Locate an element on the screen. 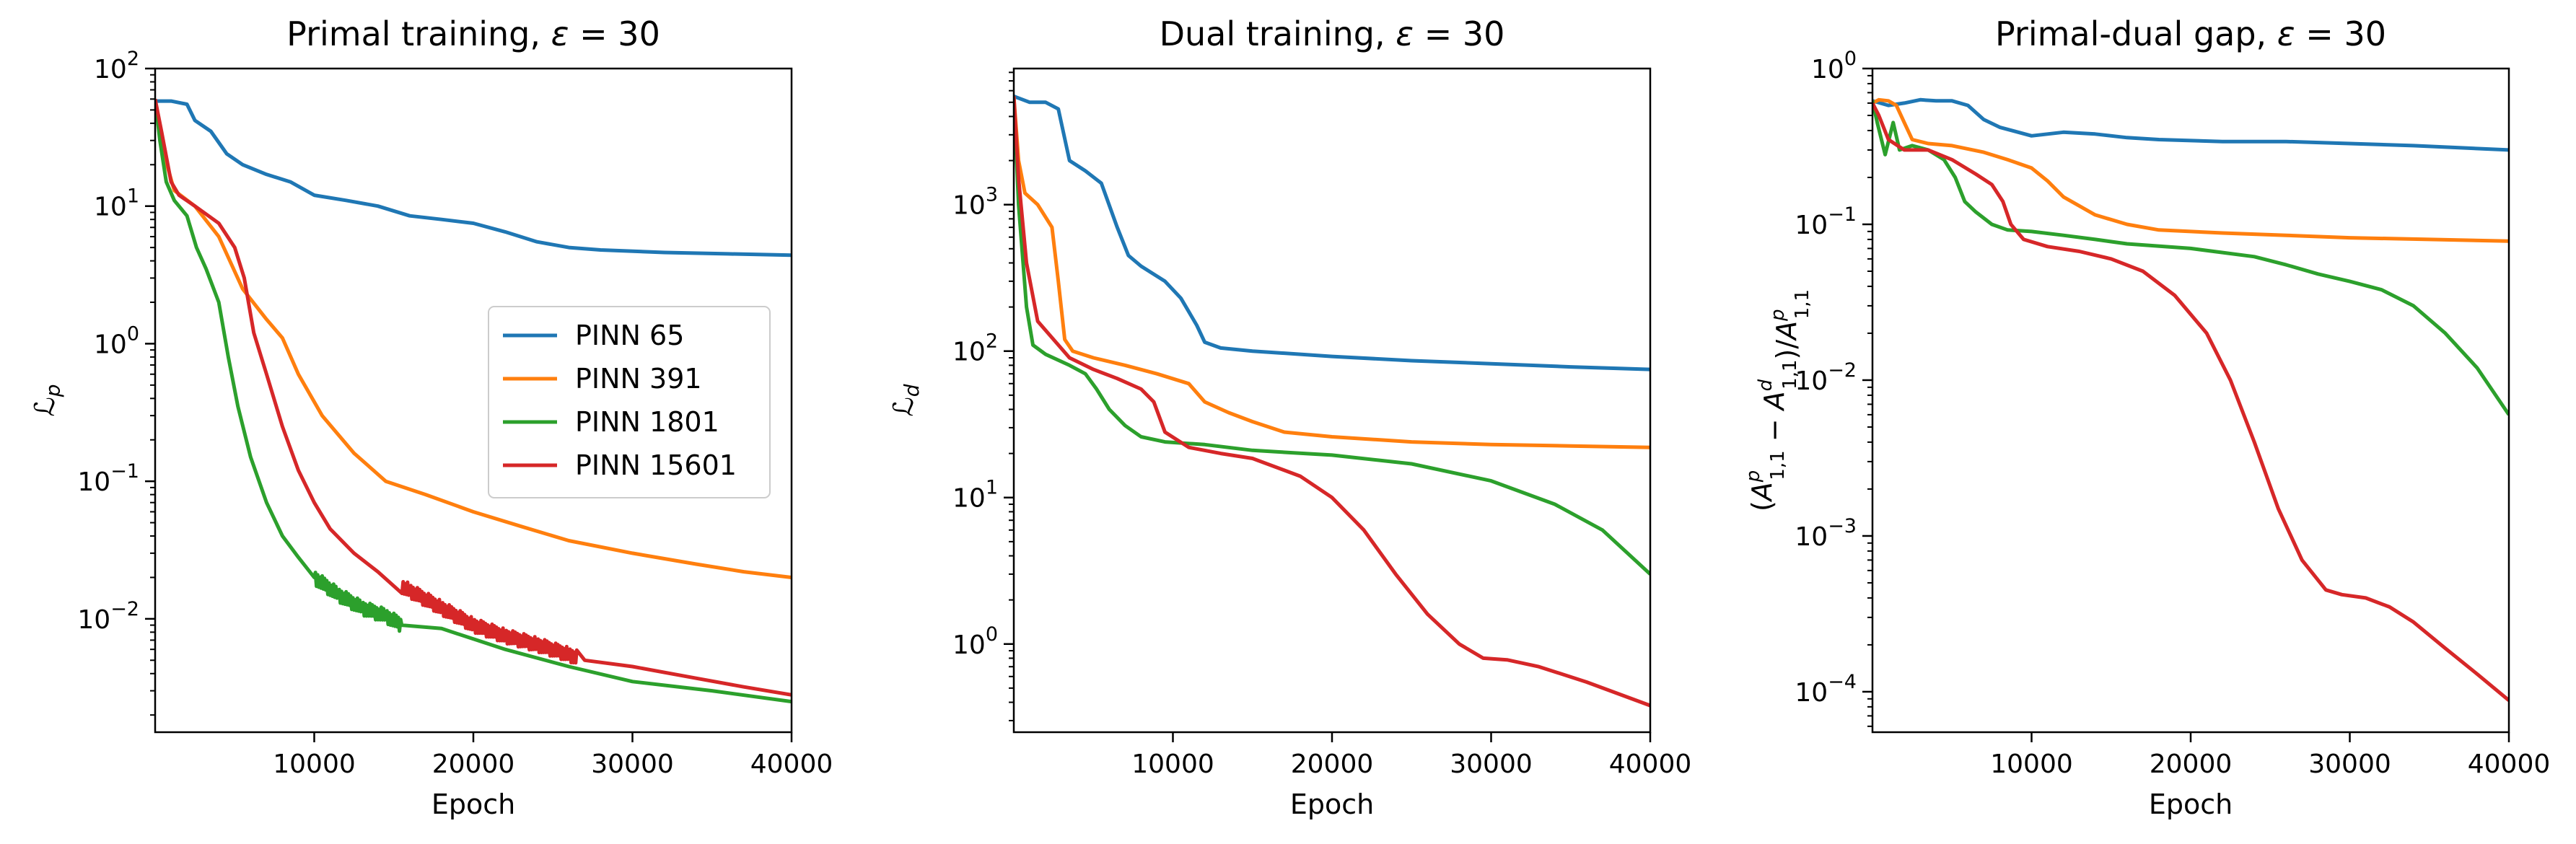 This screenshot has height=844, width=2576. legend-entry-label: PINN 65 is located at coordinates (629, 335).